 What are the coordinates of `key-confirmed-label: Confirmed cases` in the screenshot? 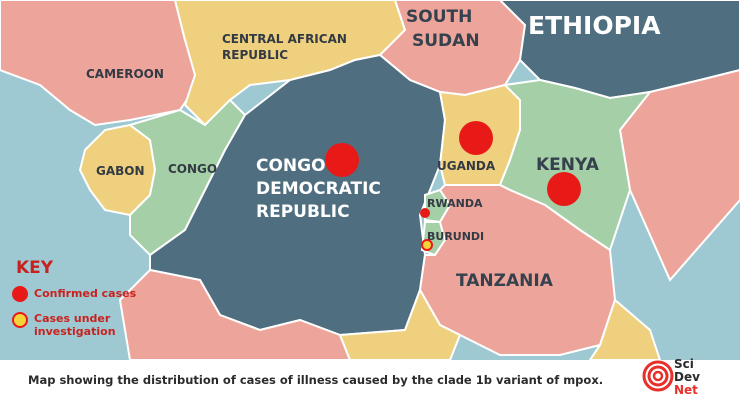 It's located at (85, 293).